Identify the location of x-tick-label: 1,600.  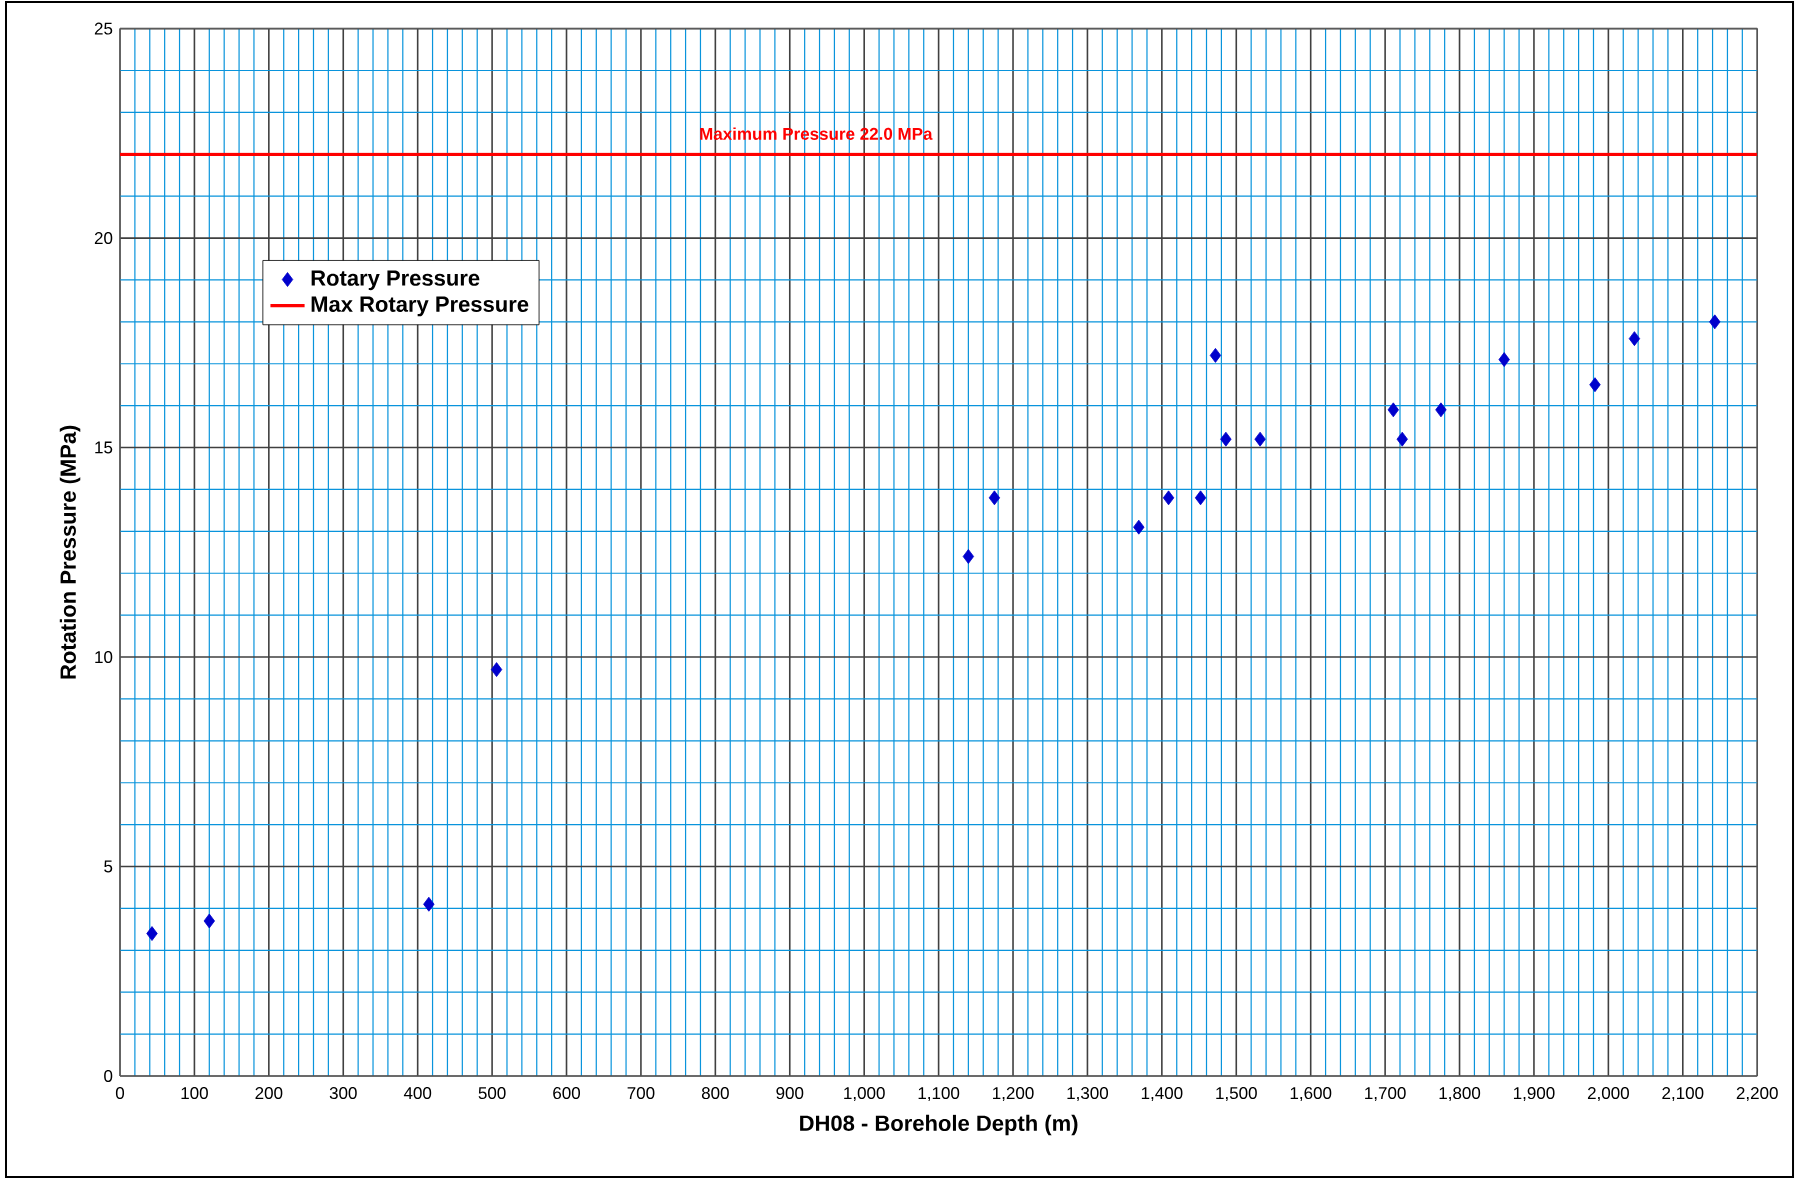
(1311, 1094).